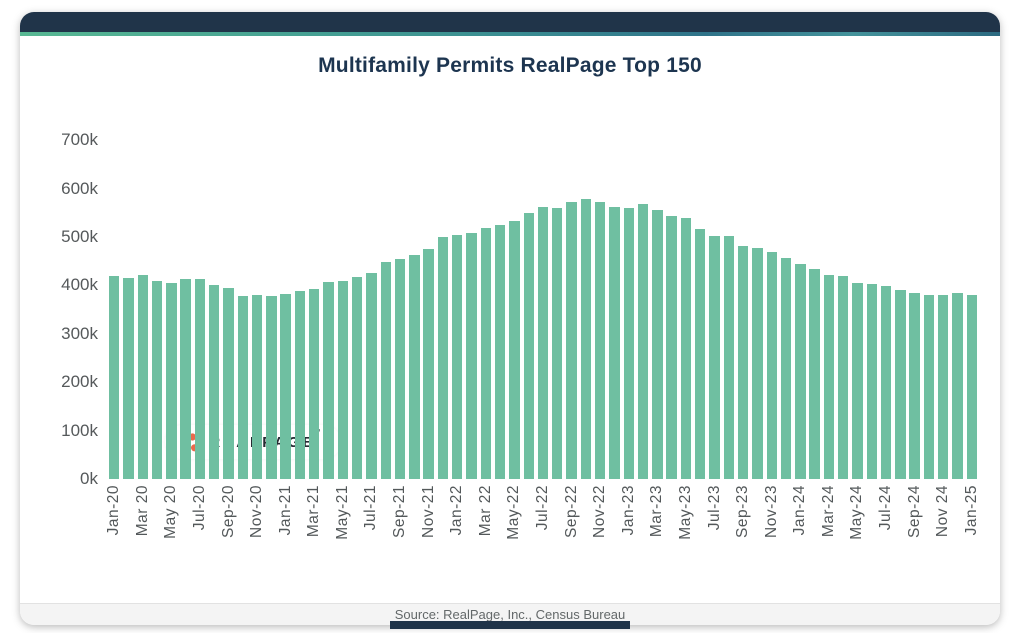 The width and height of the screenshot is (1020, 633). Describe the element at coordinates (228, 511) in the screenshot. I see `x-tick-Sep-20: Sep-20` at that location.